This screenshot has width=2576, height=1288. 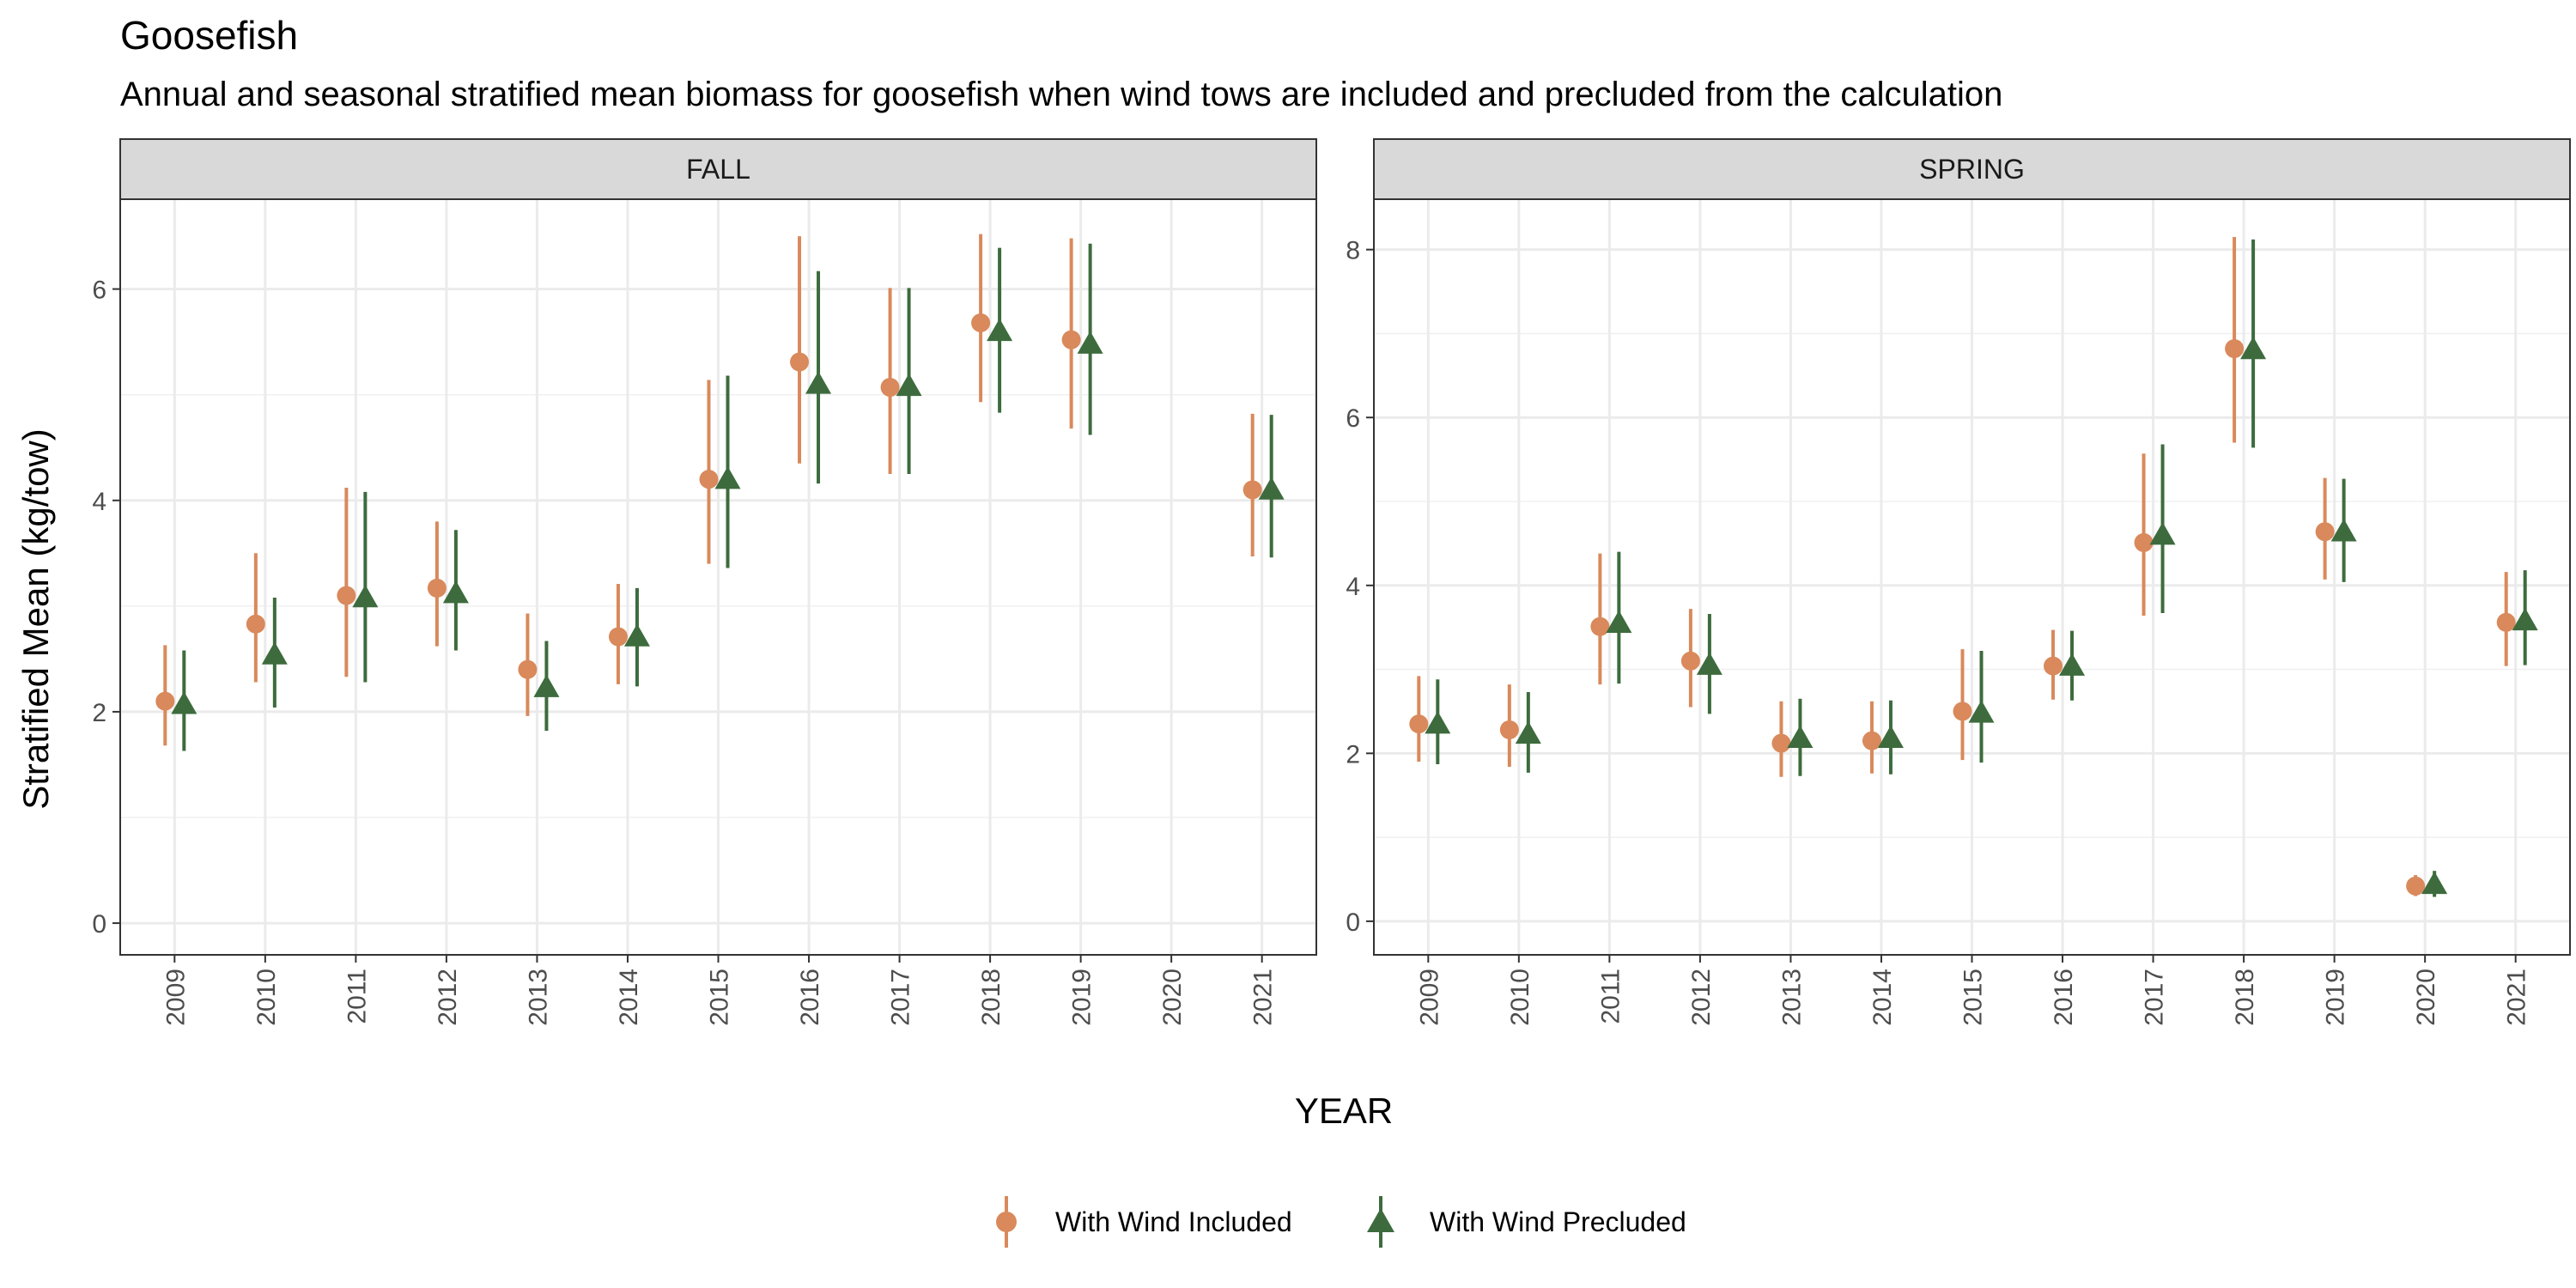 I want to click on legend-entry: With Wind Included, so click(x=1144, y=1222).